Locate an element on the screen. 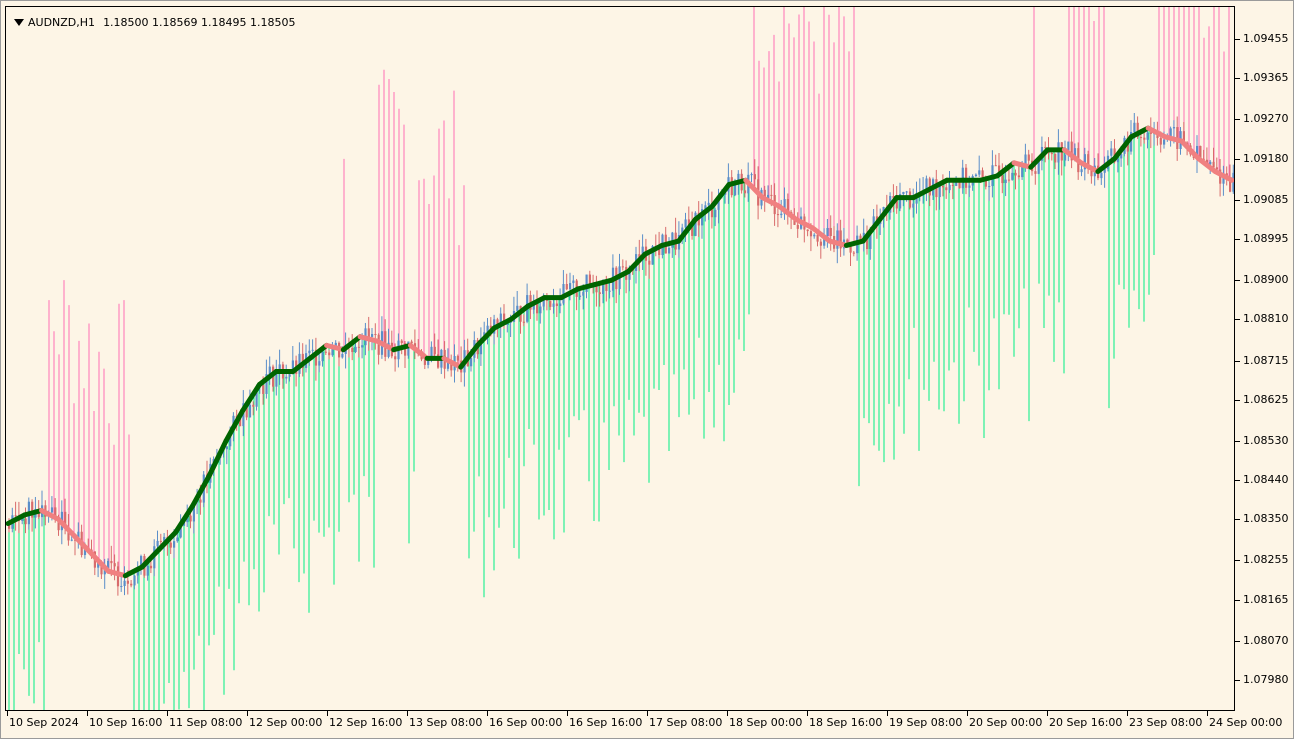 This screenshot has height=739, width=1294. x-tick-label: 18 Sep 16:00 is located at coordinates (846, 722).